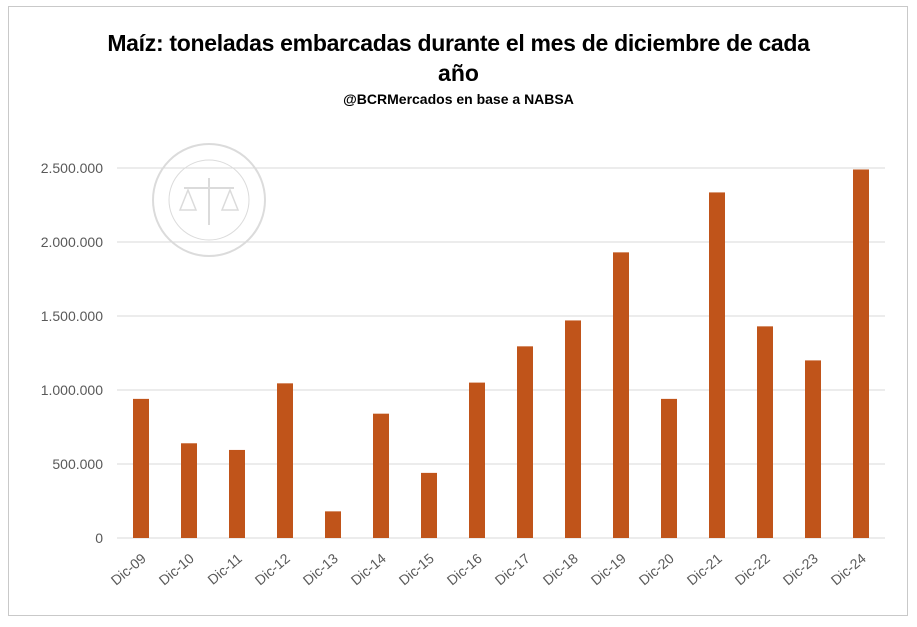 The image size is (917, 627). Describe the element at coordinates (99, 538) in the screenshot. I see `y-tick-label: 0` at that location.